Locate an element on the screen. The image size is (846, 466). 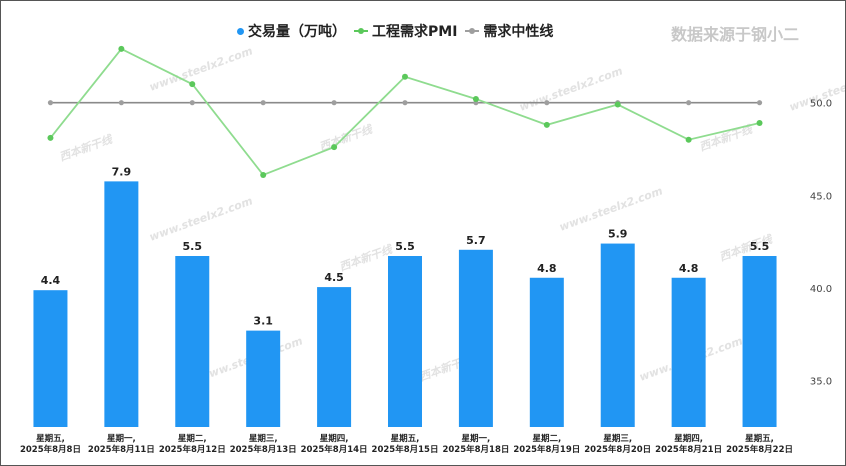
x-tick-label: 星期五, 2025年8月8日 is located at coordinates (50, 444).